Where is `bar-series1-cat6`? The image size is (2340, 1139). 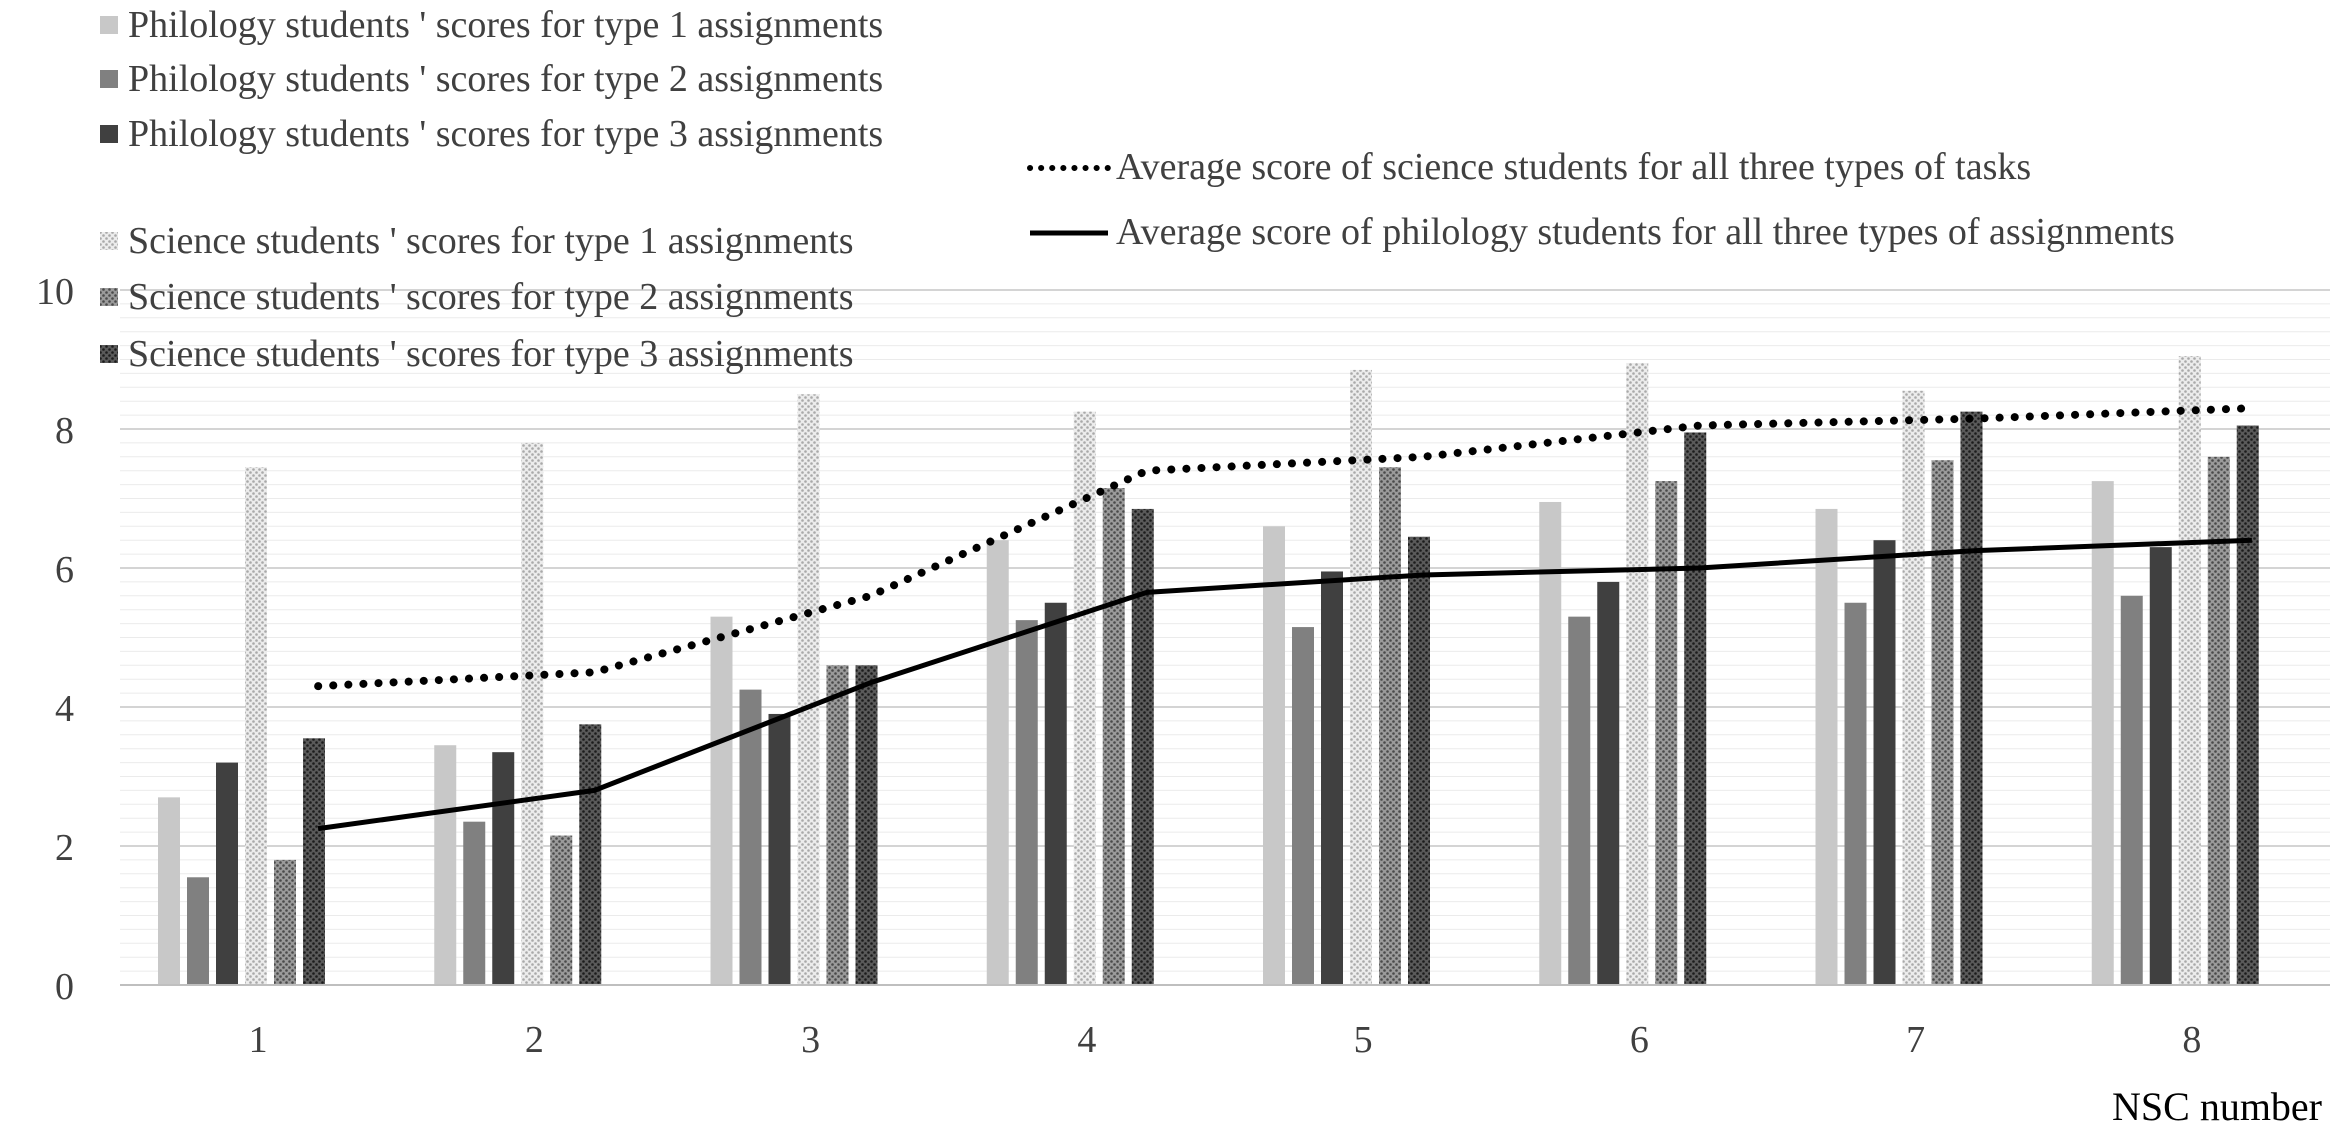
bar-series1-cat6 is located at coordinates (1550, 743).